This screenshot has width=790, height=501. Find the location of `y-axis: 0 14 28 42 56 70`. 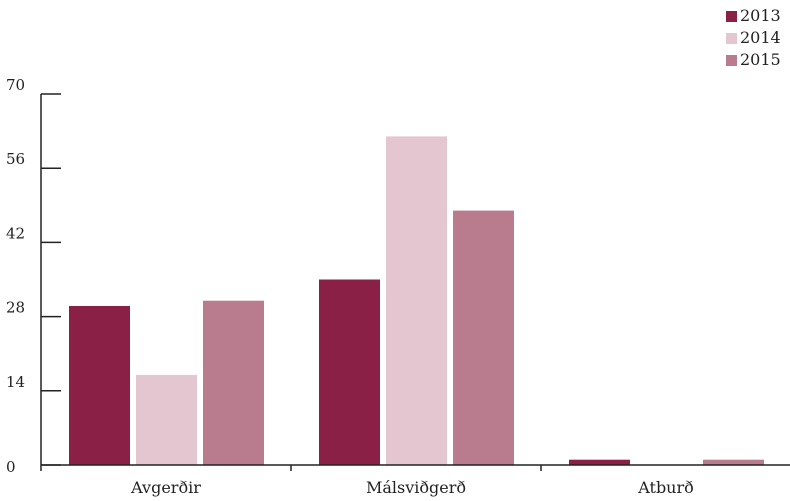

y-axis: 0 14 28 42 56 70 is located at coordinates (33, 276).